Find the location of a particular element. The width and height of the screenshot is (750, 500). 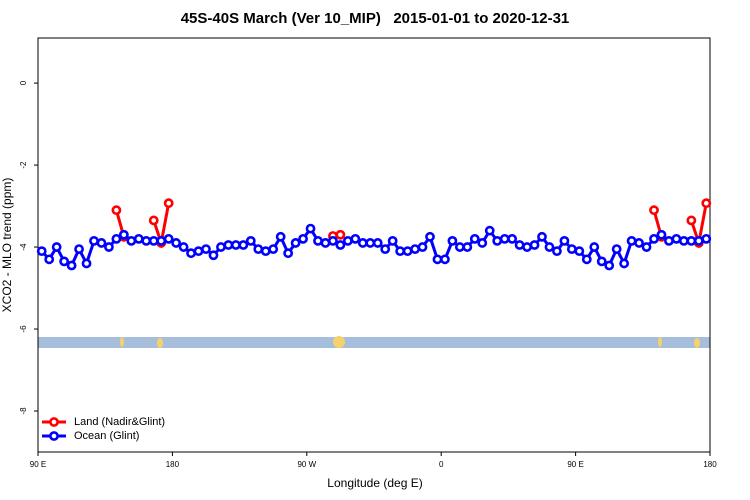

x-tick-label: 0 is located at coordinates (441, 464).